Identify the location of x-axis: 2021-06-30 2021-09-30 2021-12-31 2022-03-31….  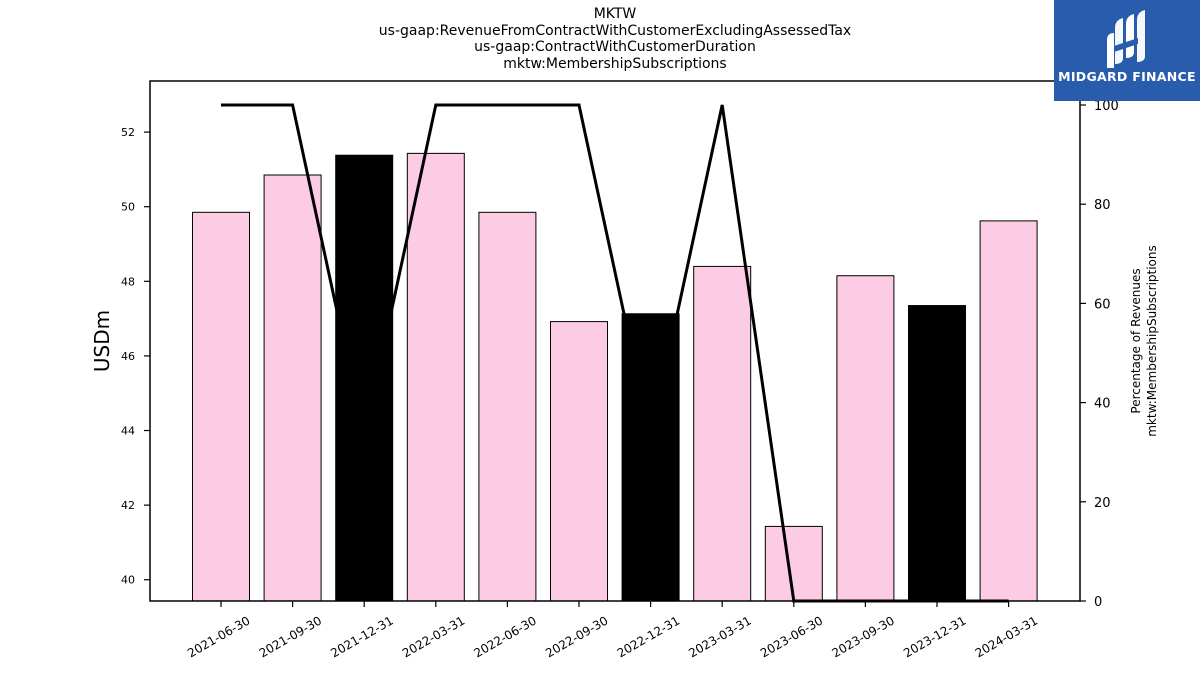
(612, 630).